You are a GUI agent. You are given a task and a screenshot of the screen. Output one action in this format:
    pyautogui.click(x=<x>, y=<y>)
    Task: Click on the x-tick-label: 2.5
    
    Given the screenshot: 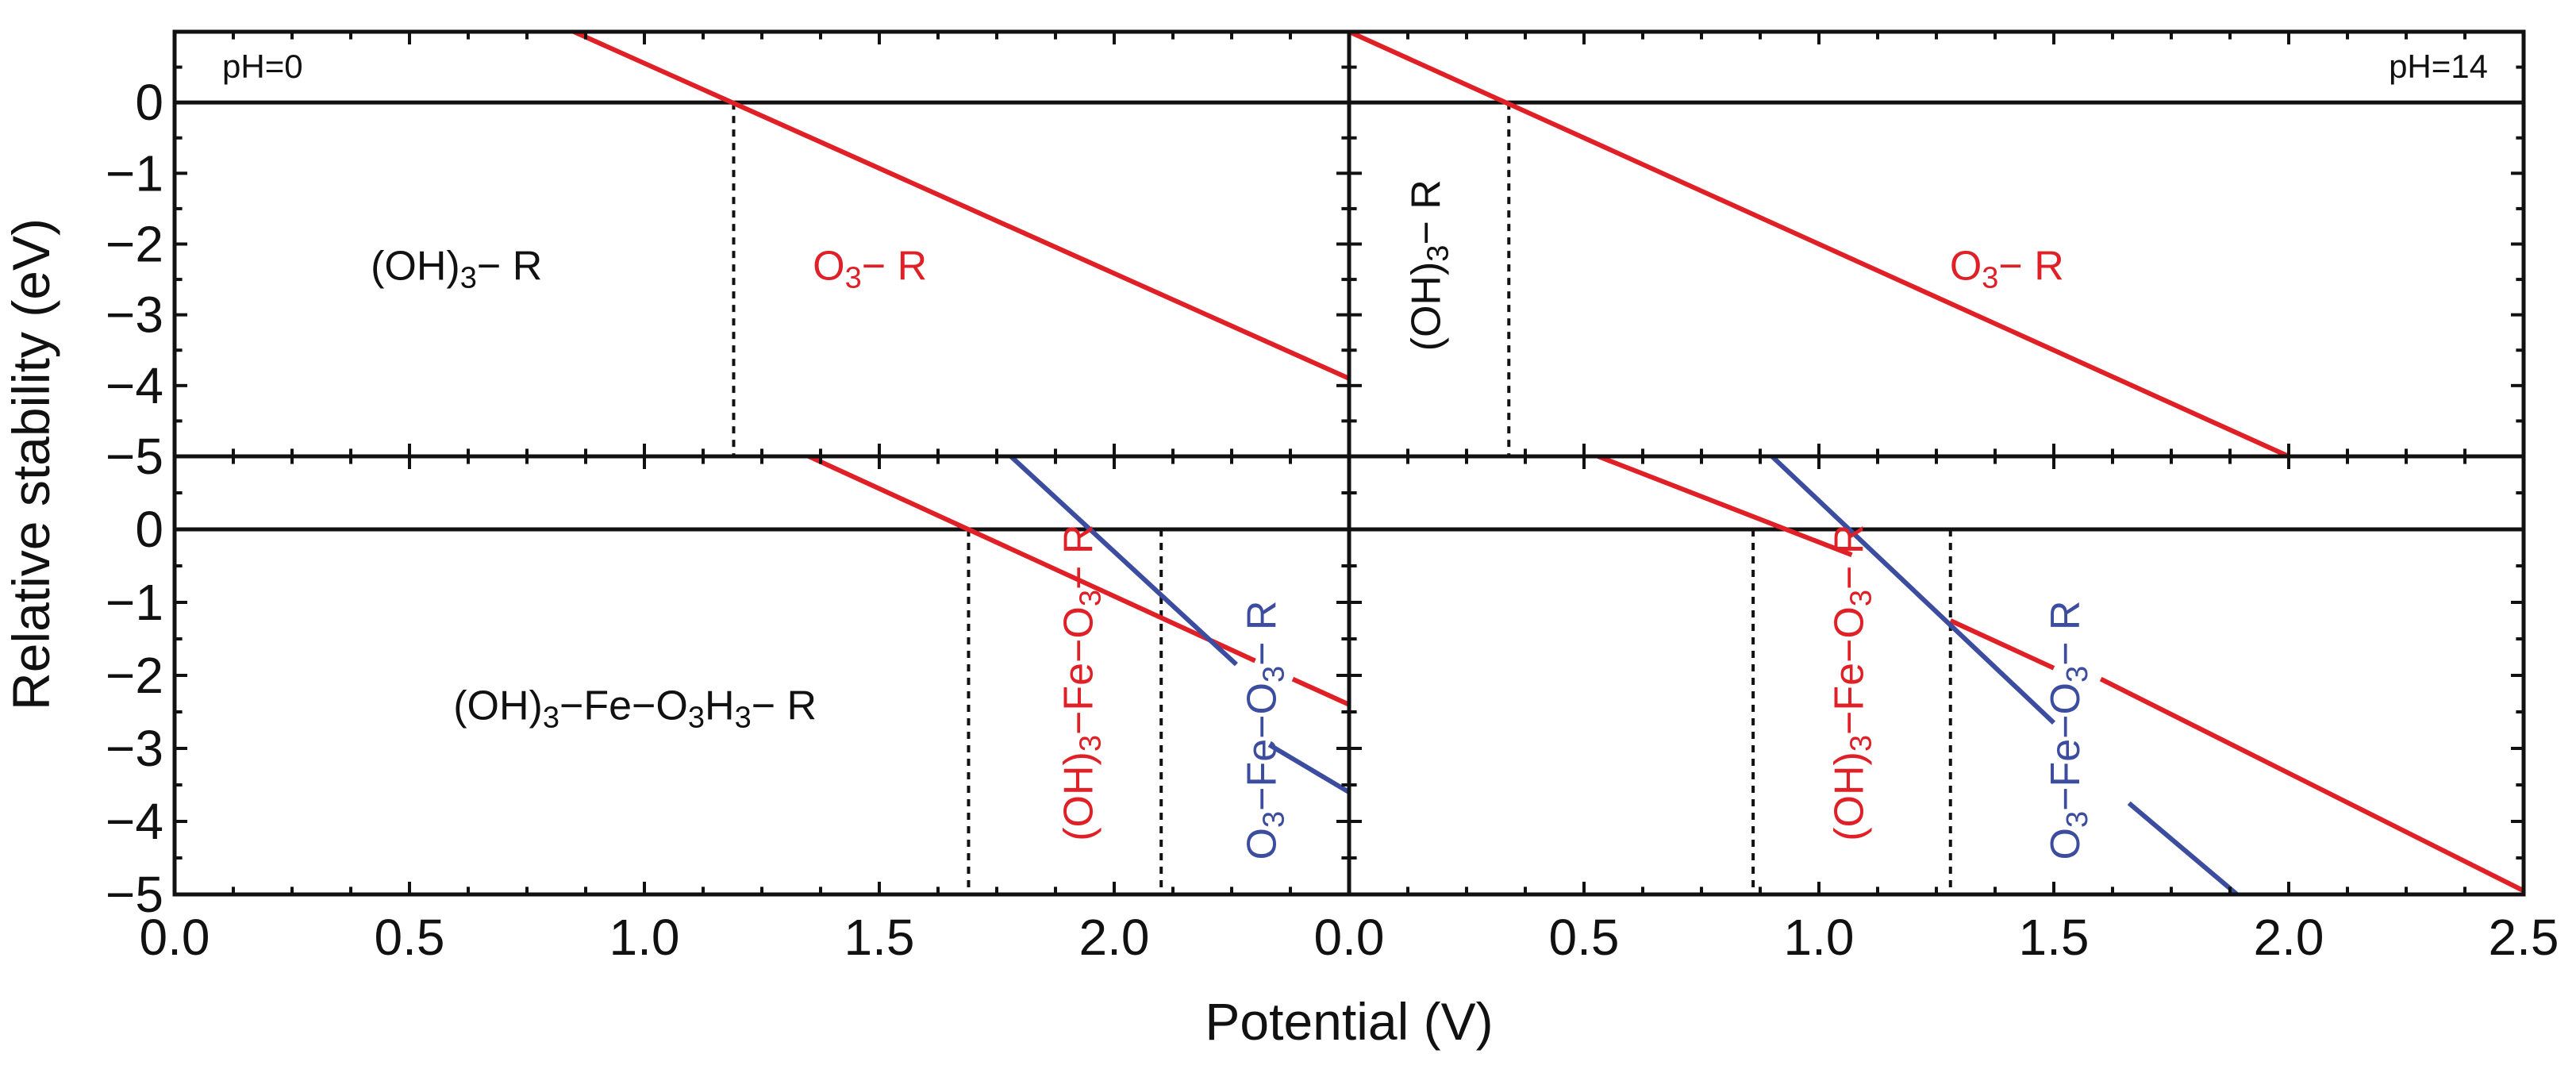 What is the action you would take?
    pyautogui.click(x=2524, y=937)
    